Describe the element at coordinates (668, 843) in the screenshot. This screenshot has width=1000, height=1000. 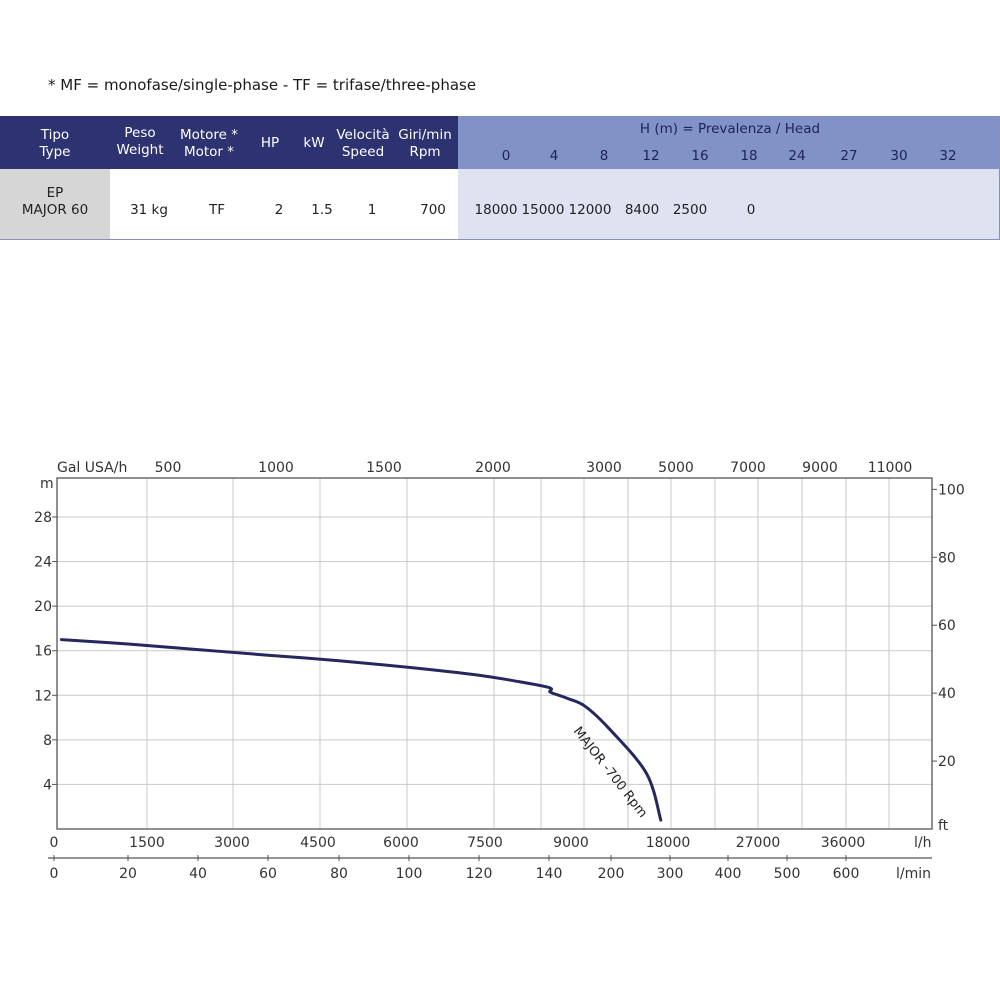
I see `bottom-lh-tick-label: 18000` at that location.